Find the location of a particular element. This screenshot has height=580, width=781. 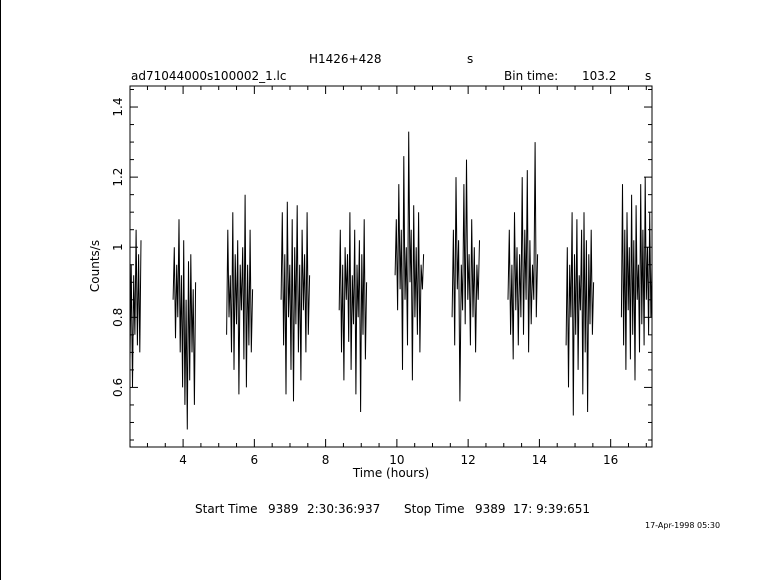

stop-time-label: Stop Time is located at coordinates (434, 509).